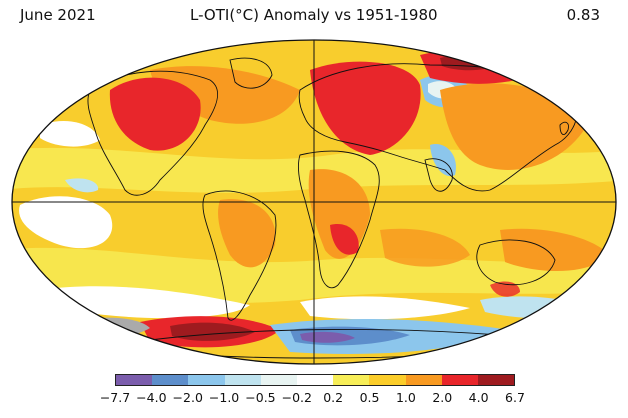 The height and width of the screenshot is (418, 628). Describe the element at coordinates (333, 397) in the screenshot. I see `legend-tick-label: 0.2` at that location.